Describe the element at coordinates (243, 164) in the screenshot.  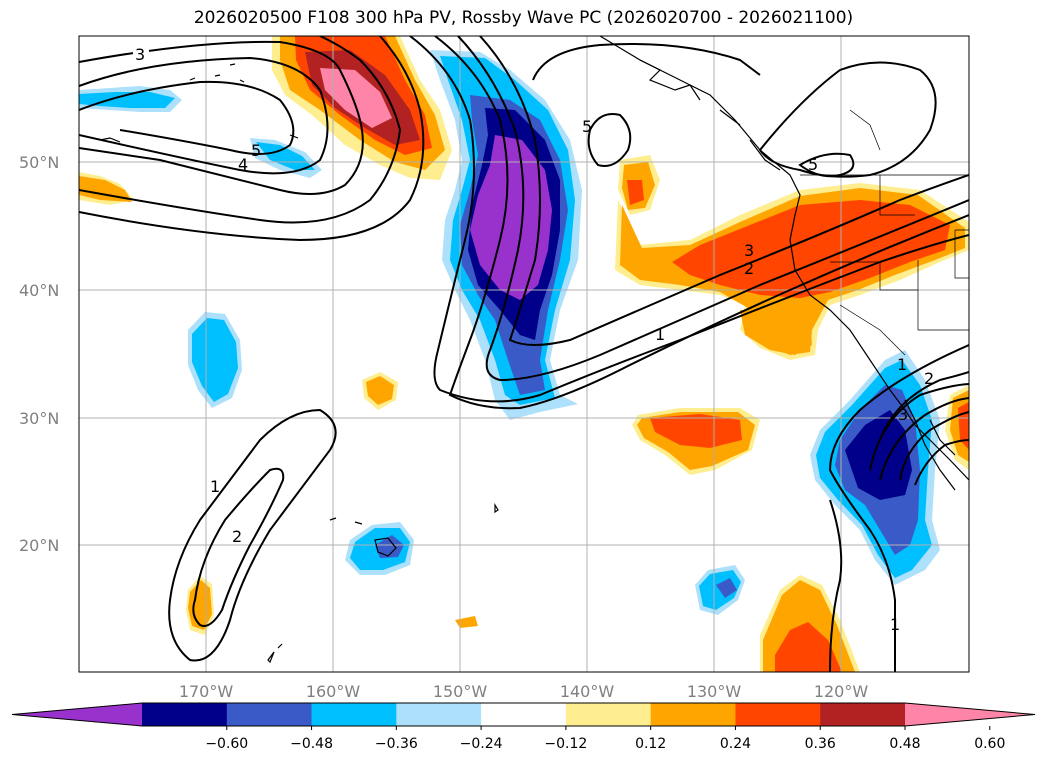
I see `contour-label: 4` at that location.